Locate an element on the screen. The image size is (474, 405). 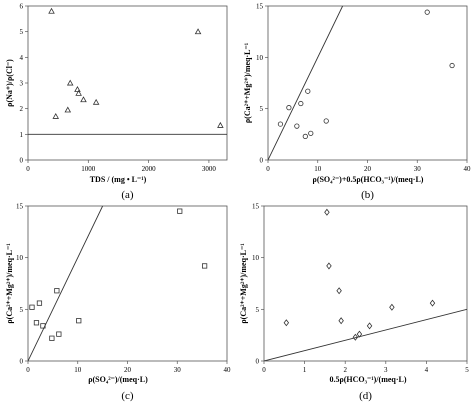
x-axis-label: 0.5ρ(HCO₃⁻¹)/(meq·L) is located at coordinates (367, 379).